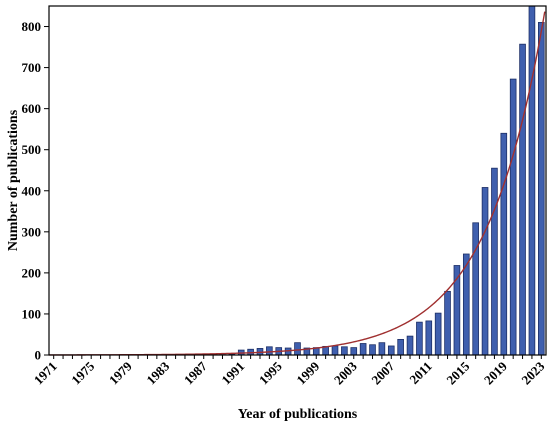  Describe the element at coordinates (13, 180) in the screenshot. I see `y-axis-title: Number of publications` at that location.